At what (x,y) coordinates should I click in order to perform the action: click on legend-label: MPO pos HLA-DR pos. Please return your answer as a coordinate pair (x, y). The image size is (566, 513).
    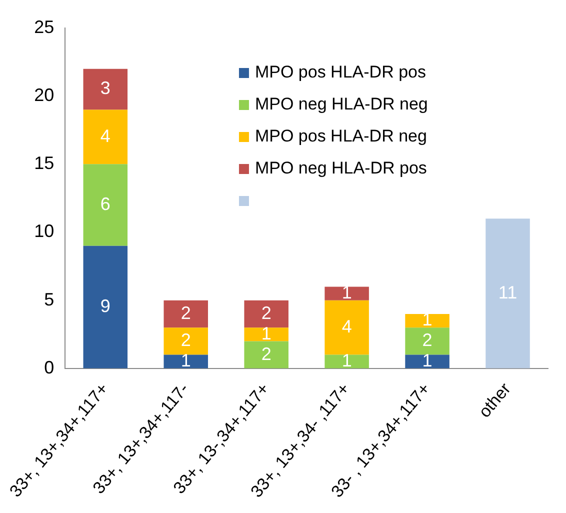
    Looking at the image, I should click on (340, 72).